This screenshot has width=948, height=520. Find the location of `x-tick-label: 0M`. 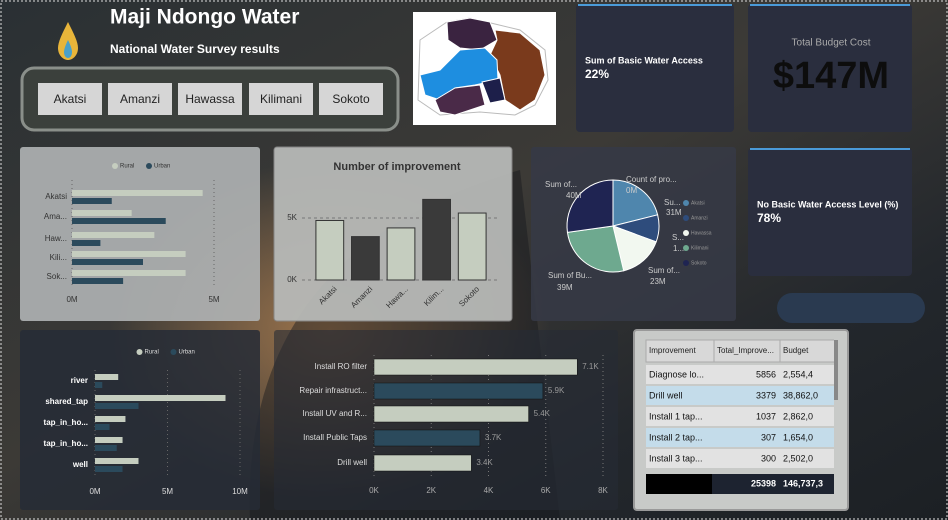

x-tick-label: 0M is located at coordinates (71, 299).